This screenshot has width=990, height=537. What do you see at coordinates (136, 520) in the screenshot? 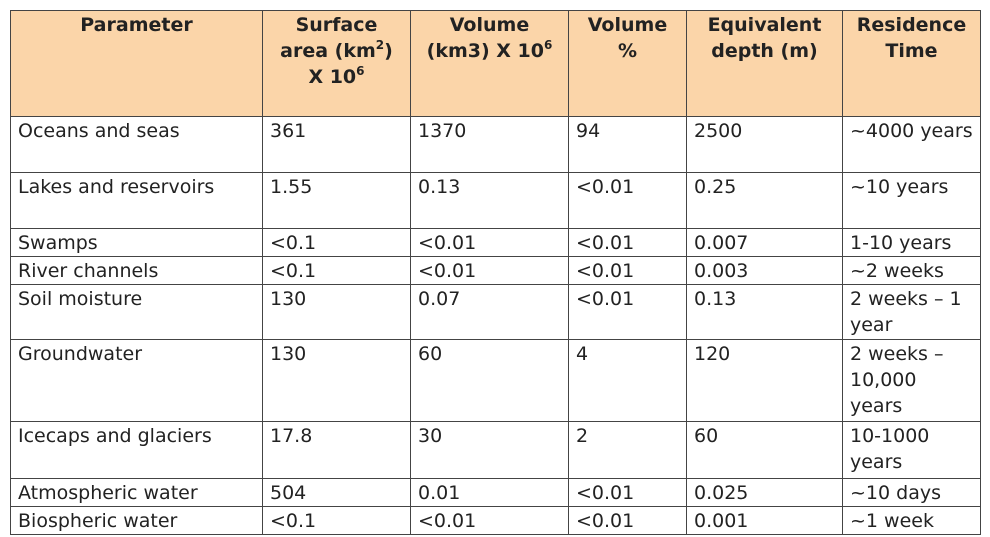
I see `row-label: Biospheric water` at bounding box center [136, 520].